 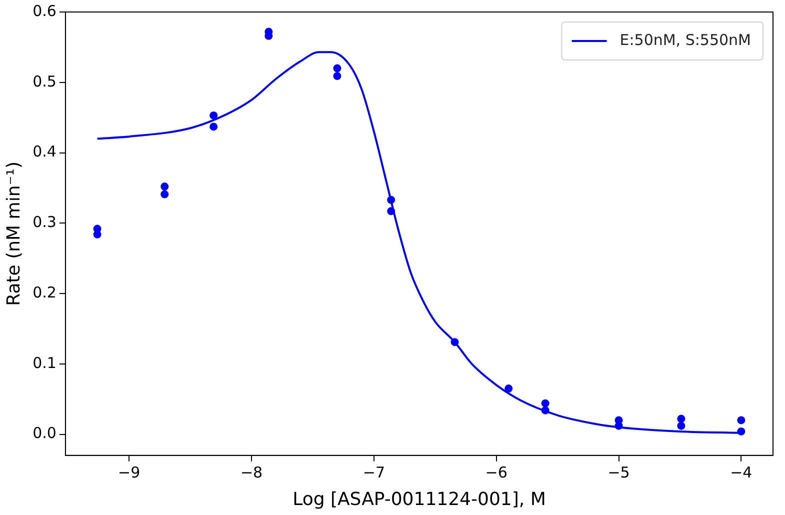 What do you see at coordinates (741, 472) in the screenshot?
I see `x-tick-label: −4` at bounding box center [741, 472].